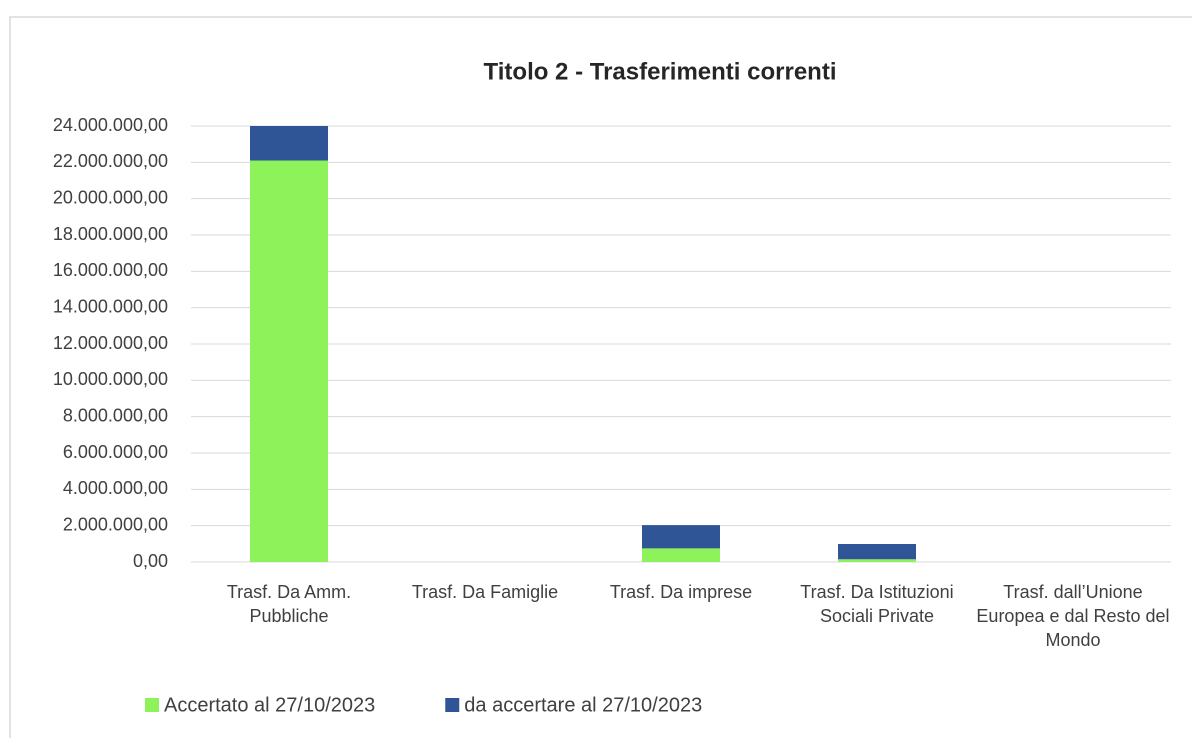 Image resolution: width=1192 pixels, height=738 pixels. I want to click on y-tick-label: 20.000.000,00, so click(110, 197).